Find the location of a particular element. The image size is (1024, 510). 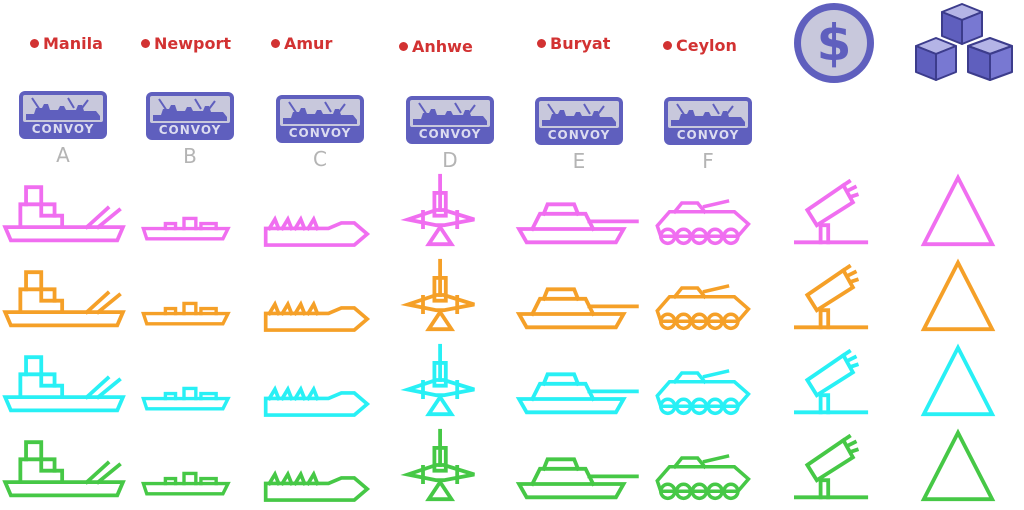

convoy-badge-b: CONVOY is located at coordinates (190, 116).